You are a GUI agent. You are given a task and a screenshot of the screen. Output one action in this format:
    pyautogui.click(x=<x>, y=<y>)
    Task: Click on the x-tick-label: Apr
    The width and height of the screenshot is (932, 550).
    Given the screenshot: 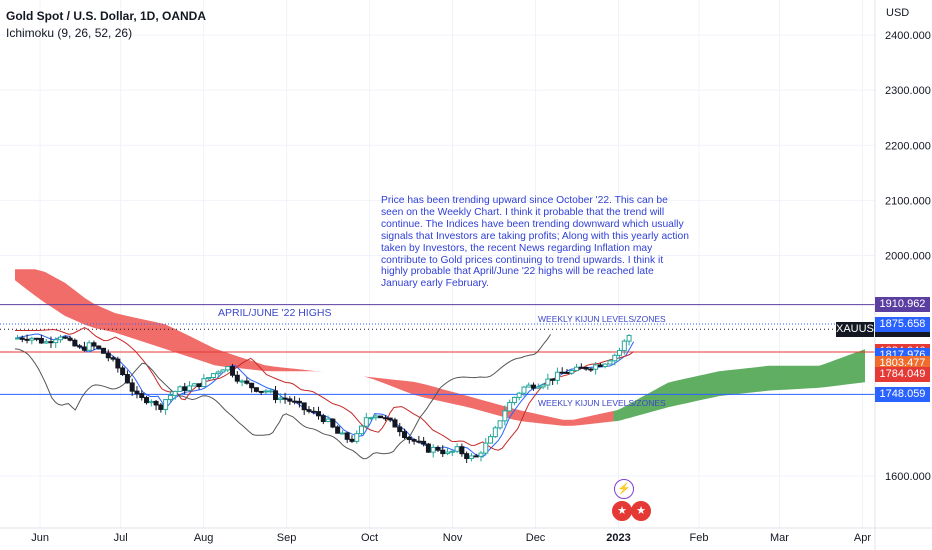 What is the action you would take?
    pyautogui.click(x=862, y=538)
    